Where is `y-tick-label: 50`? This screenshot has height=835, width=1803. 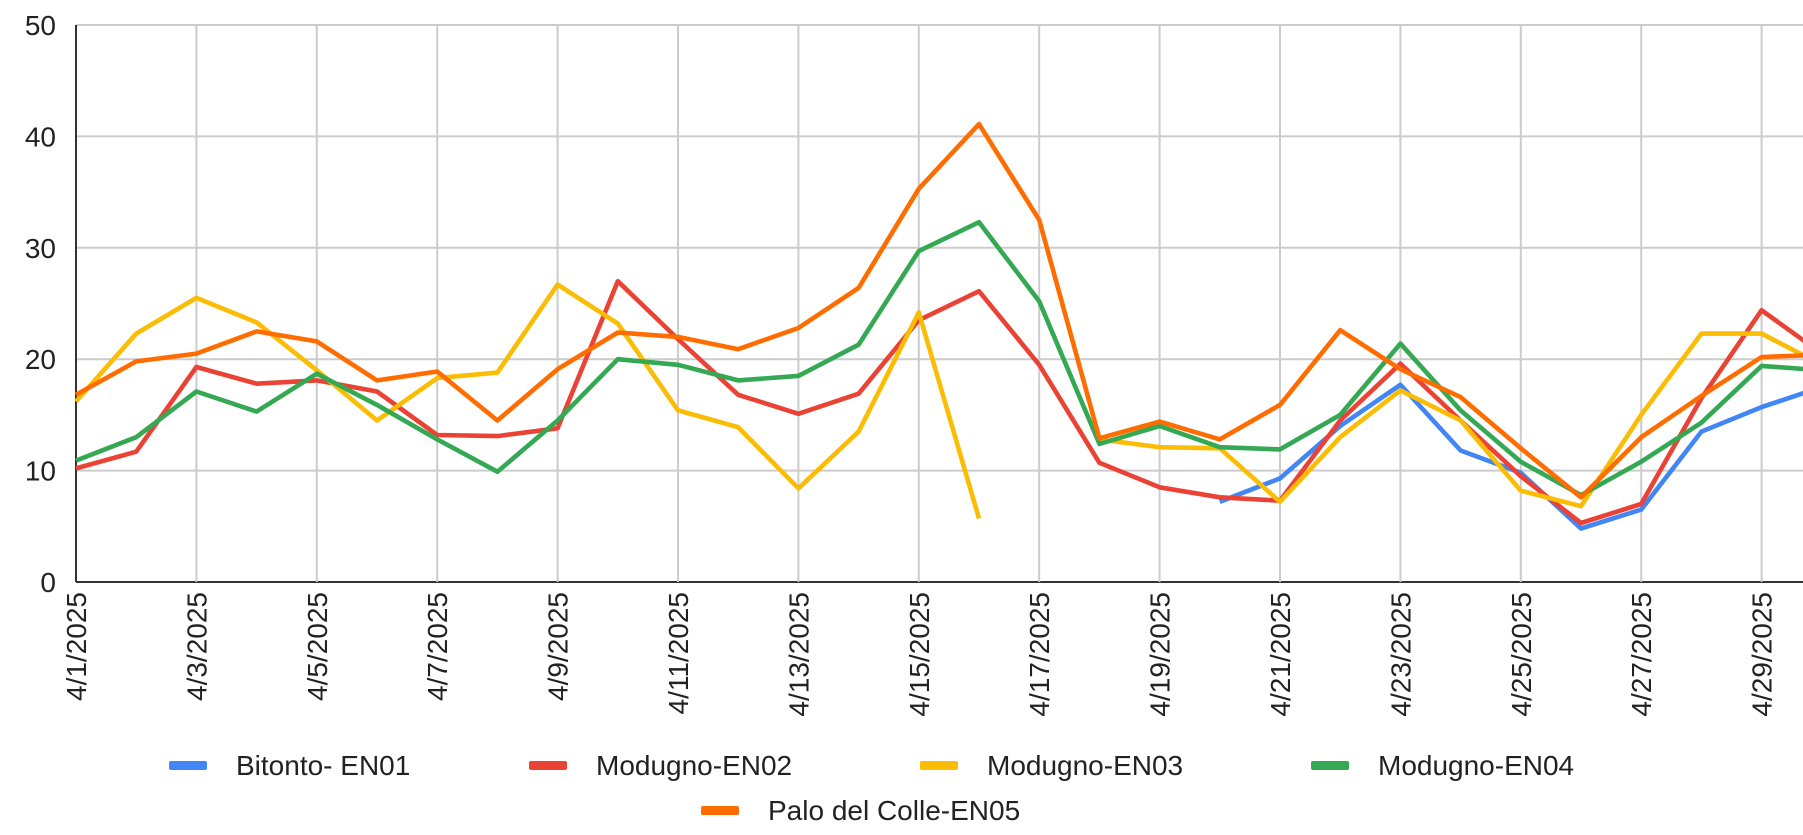 y-tick-label: 50 is located at coordinates (40, 25).